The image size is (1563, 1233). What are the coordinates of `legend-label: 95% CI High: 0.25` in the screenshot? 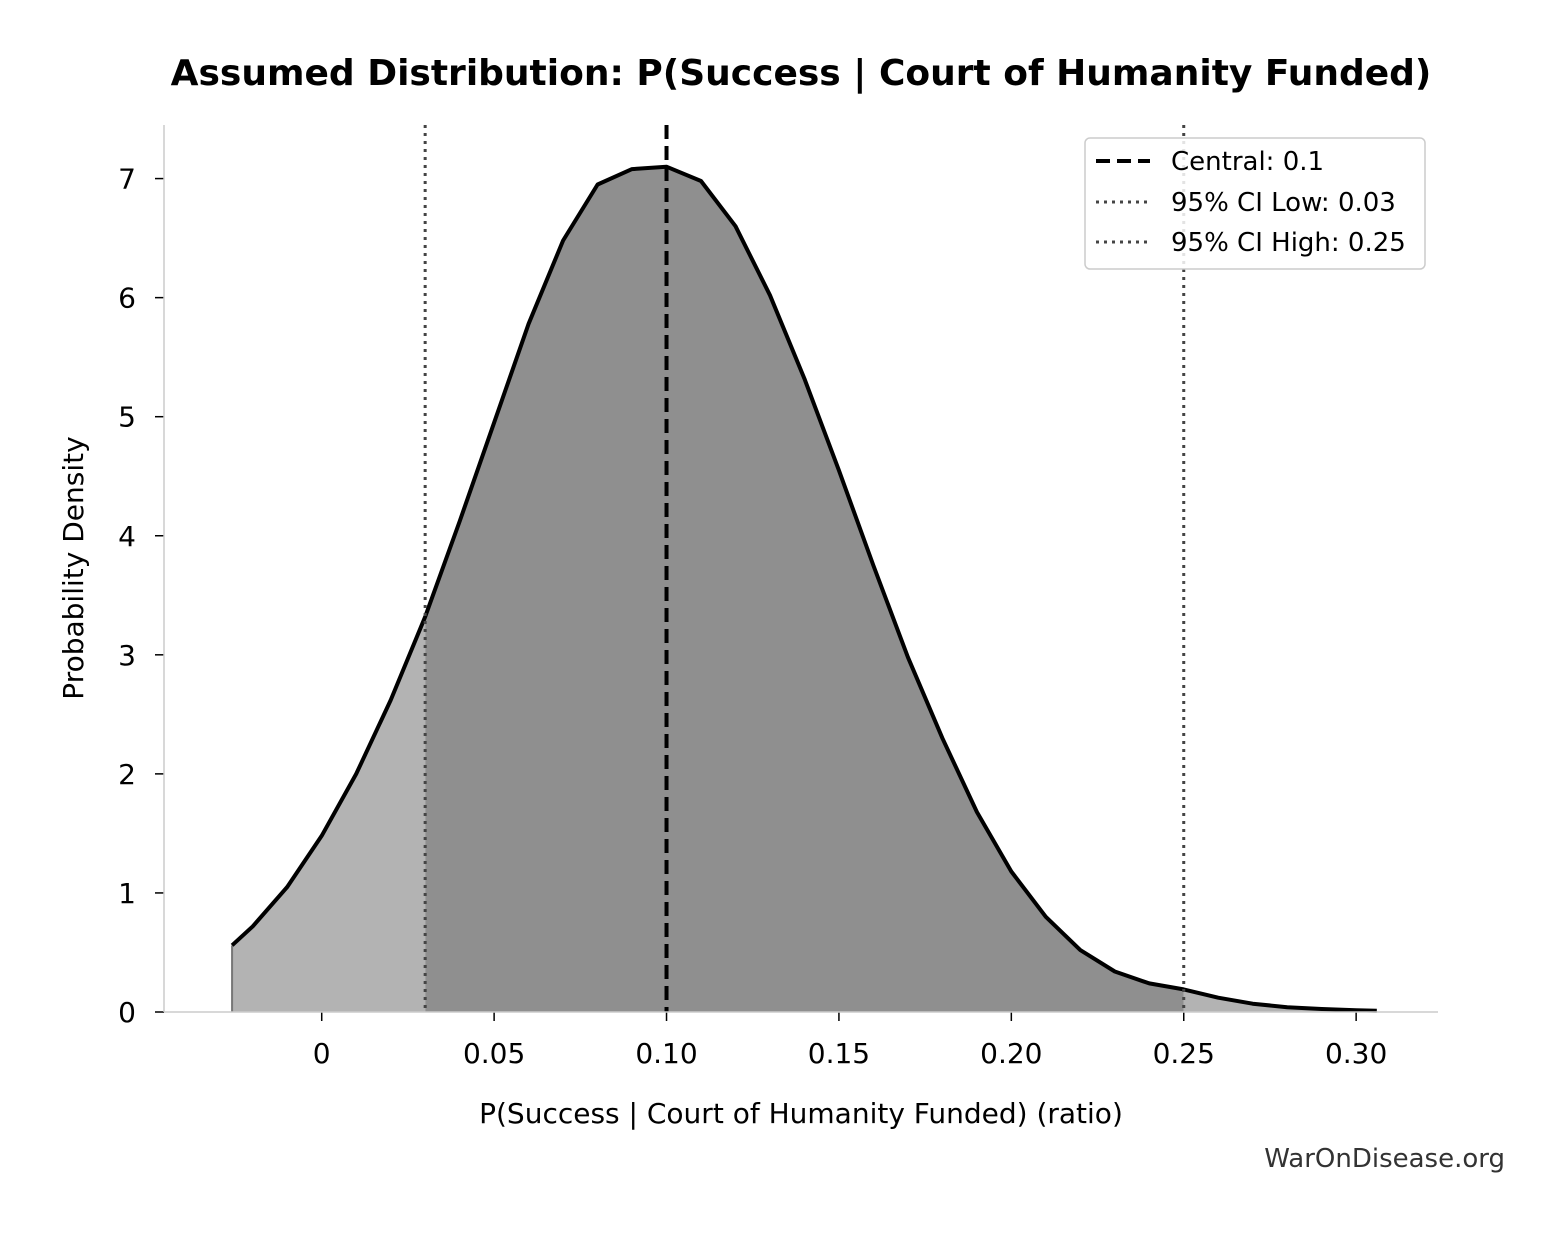 It's located at (1288, 243).